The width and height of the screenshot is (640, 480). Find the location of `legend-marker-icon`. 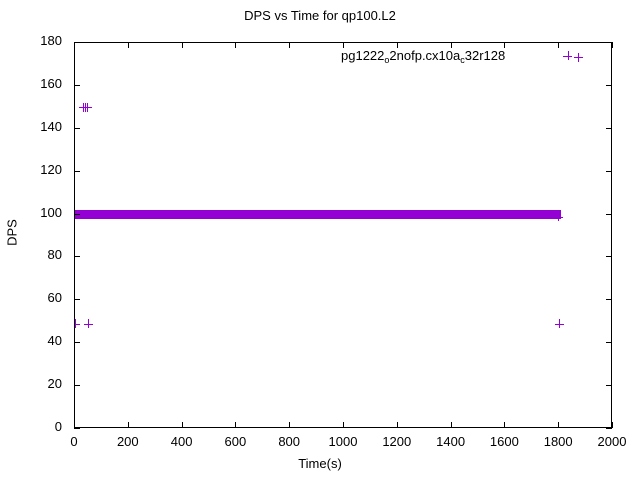

legend-marker-icon is located at coordinates (578, 57).